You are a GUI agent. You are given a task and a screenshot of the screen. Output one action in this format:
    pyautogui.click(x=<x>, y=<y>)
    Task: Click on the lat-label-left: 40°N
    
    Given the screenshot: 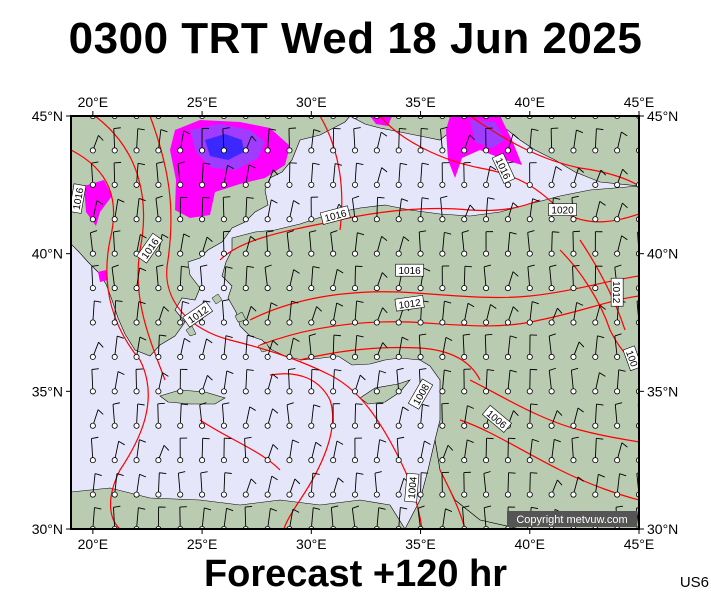 What is the action you would take?
    pyautogui.click(x=47, y=254)
    